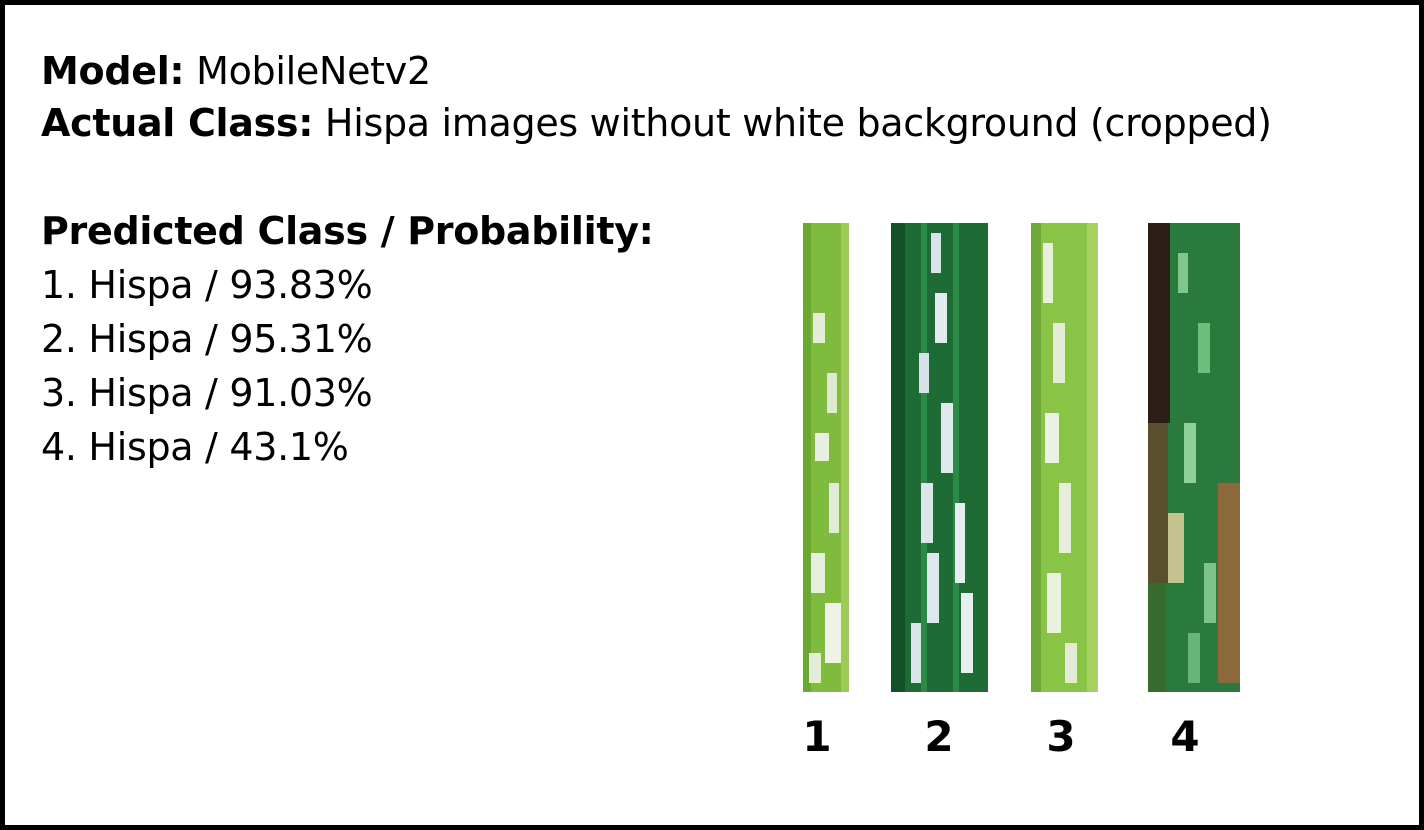 This screenshot has width=1424, height=830. I want to click on model-label: Model:, so click(113, 71).